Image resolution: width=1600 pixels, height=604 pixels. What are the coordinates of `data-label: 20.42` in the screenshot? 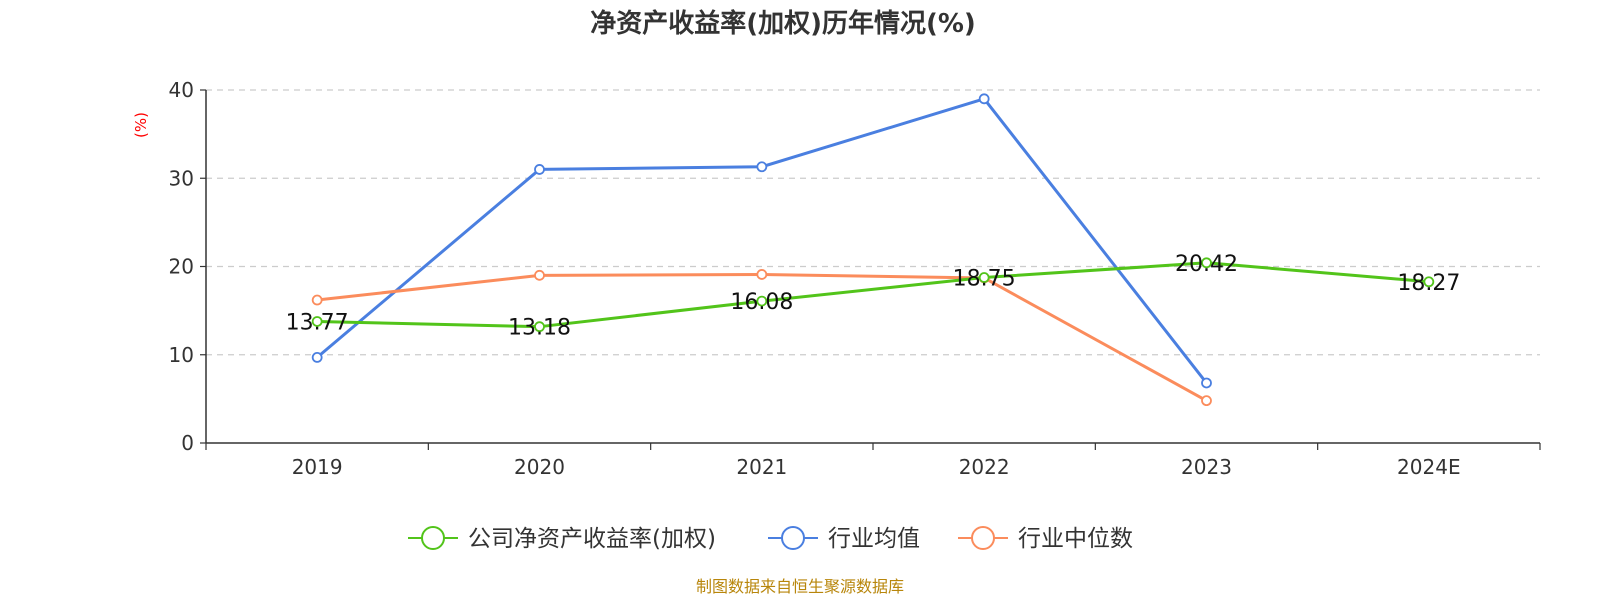 It's located at (1206, 264).